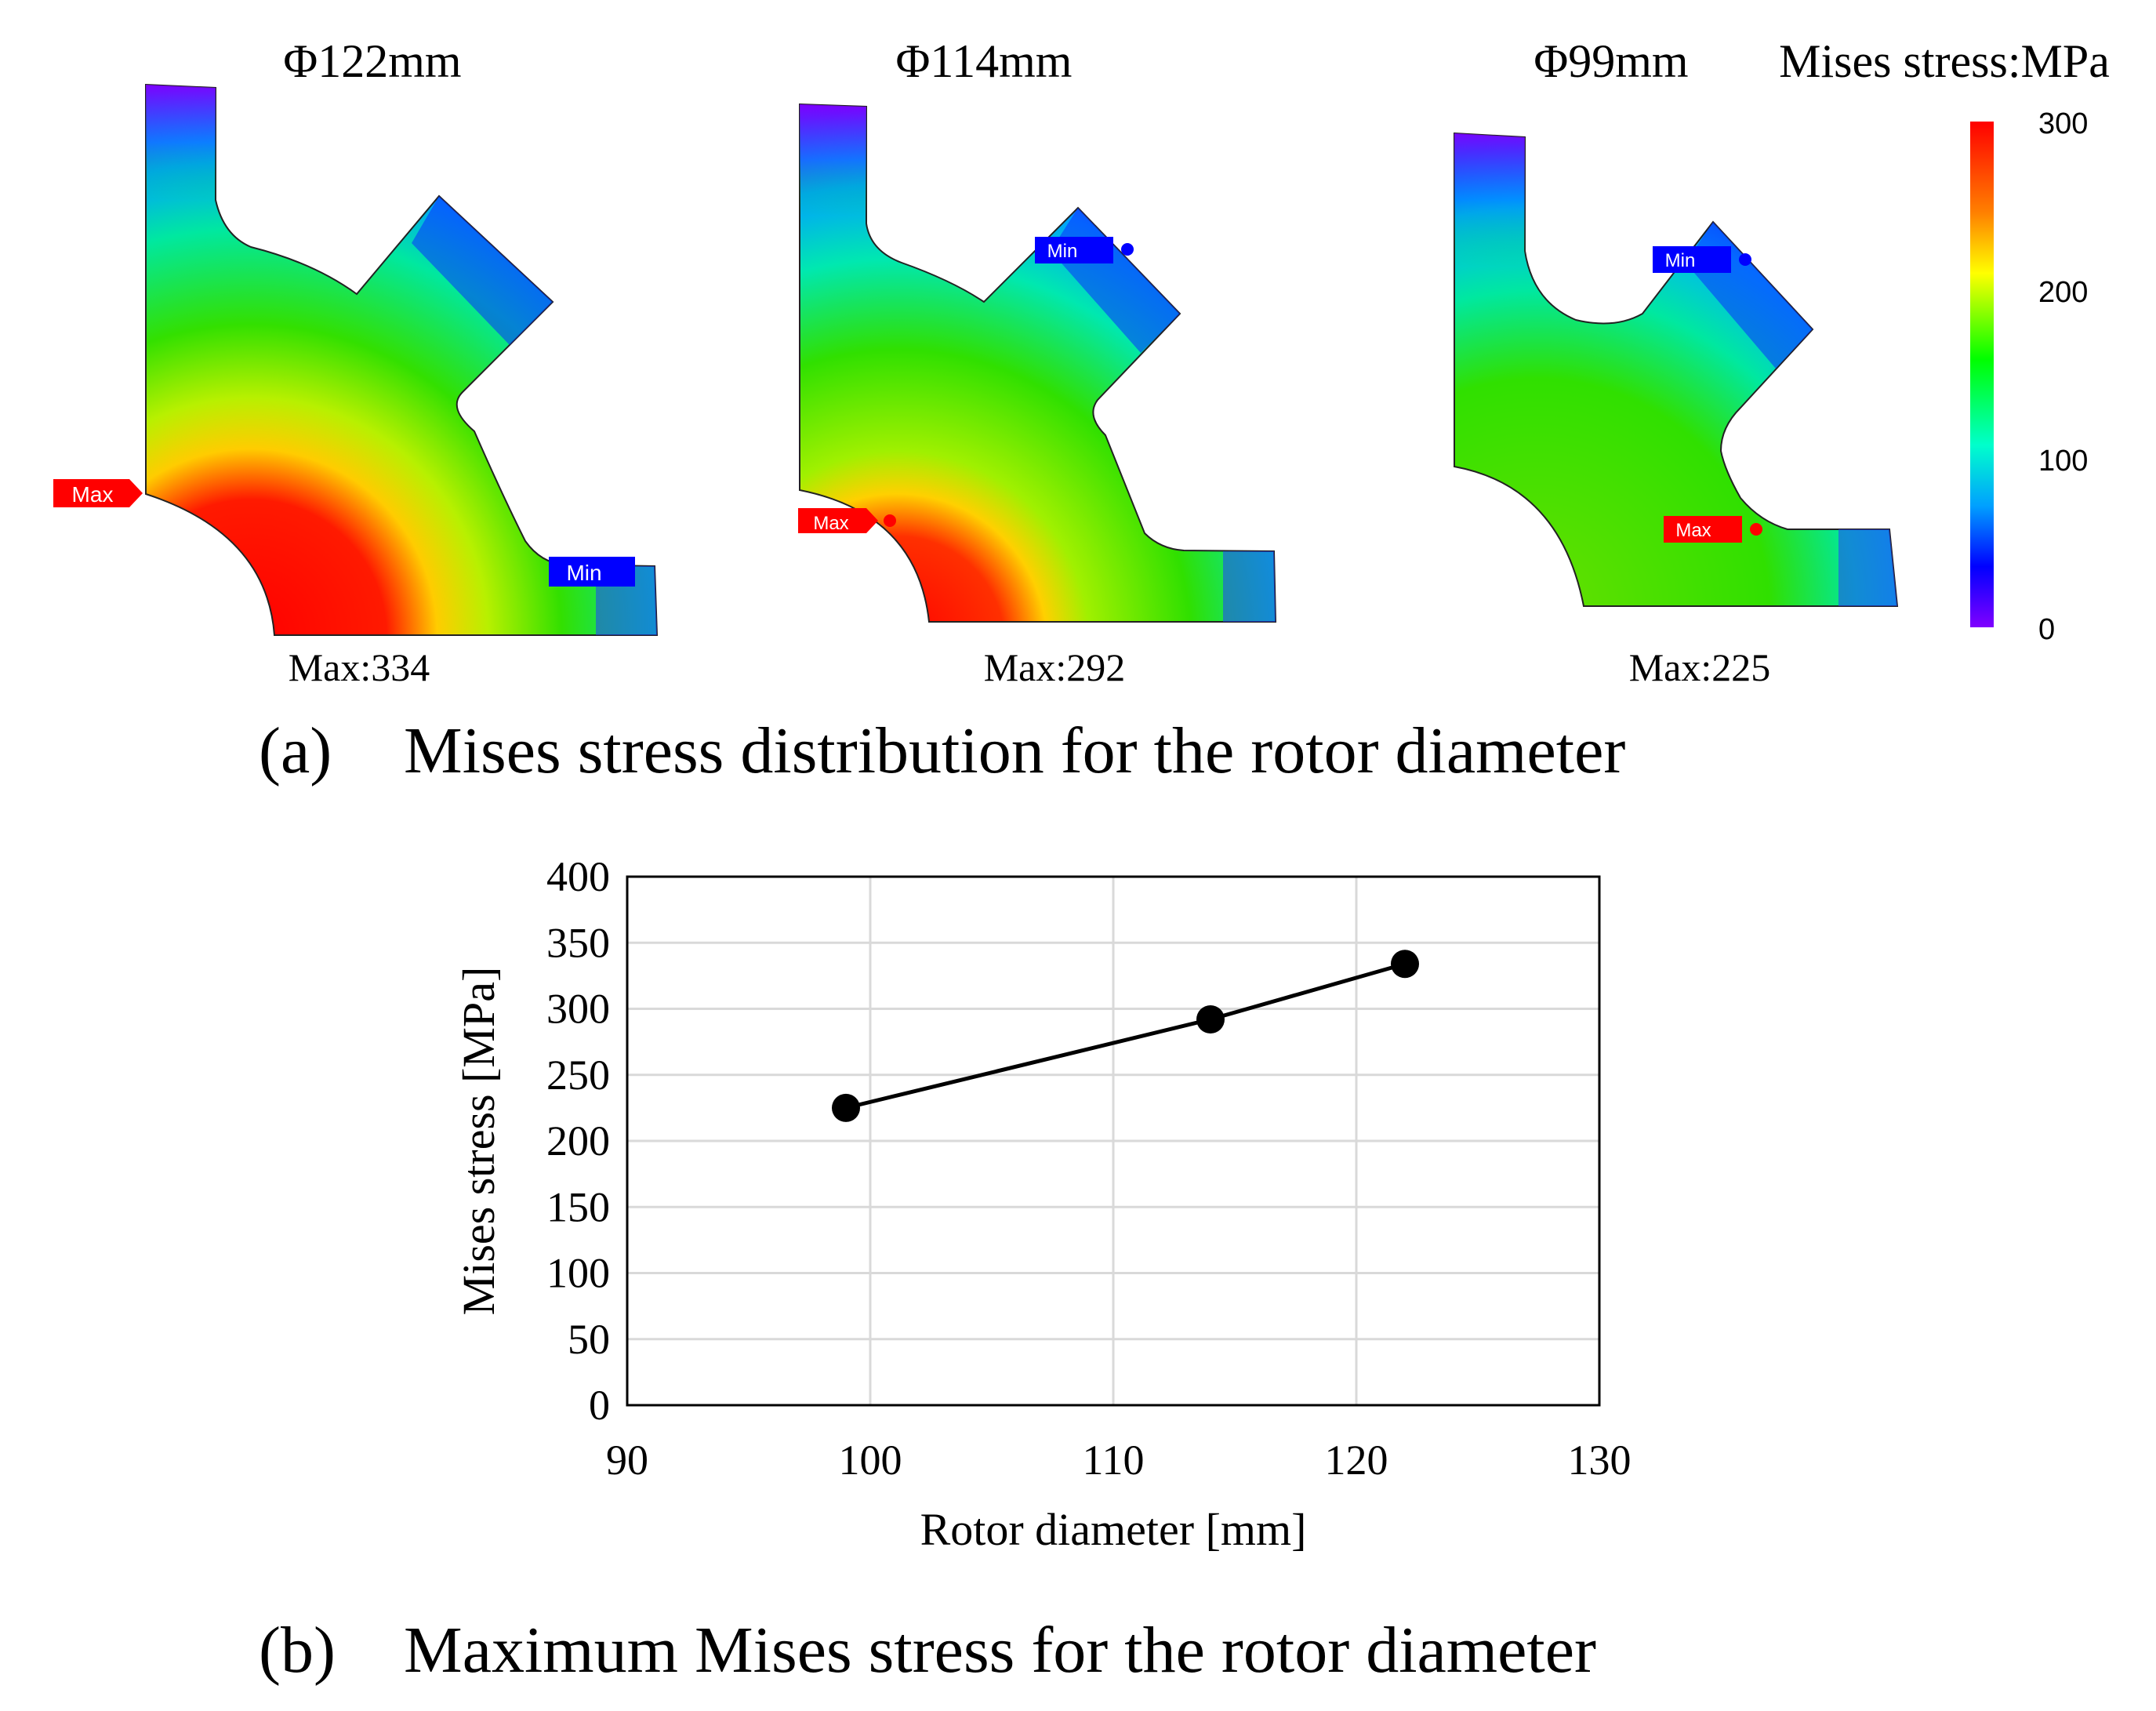 Image resolution: width=2156 pixels, height=1711 pixels. Describe the element at coordinates (870, 1460) in the screenshot. I see `x-tick-label-100: 100` at that location.